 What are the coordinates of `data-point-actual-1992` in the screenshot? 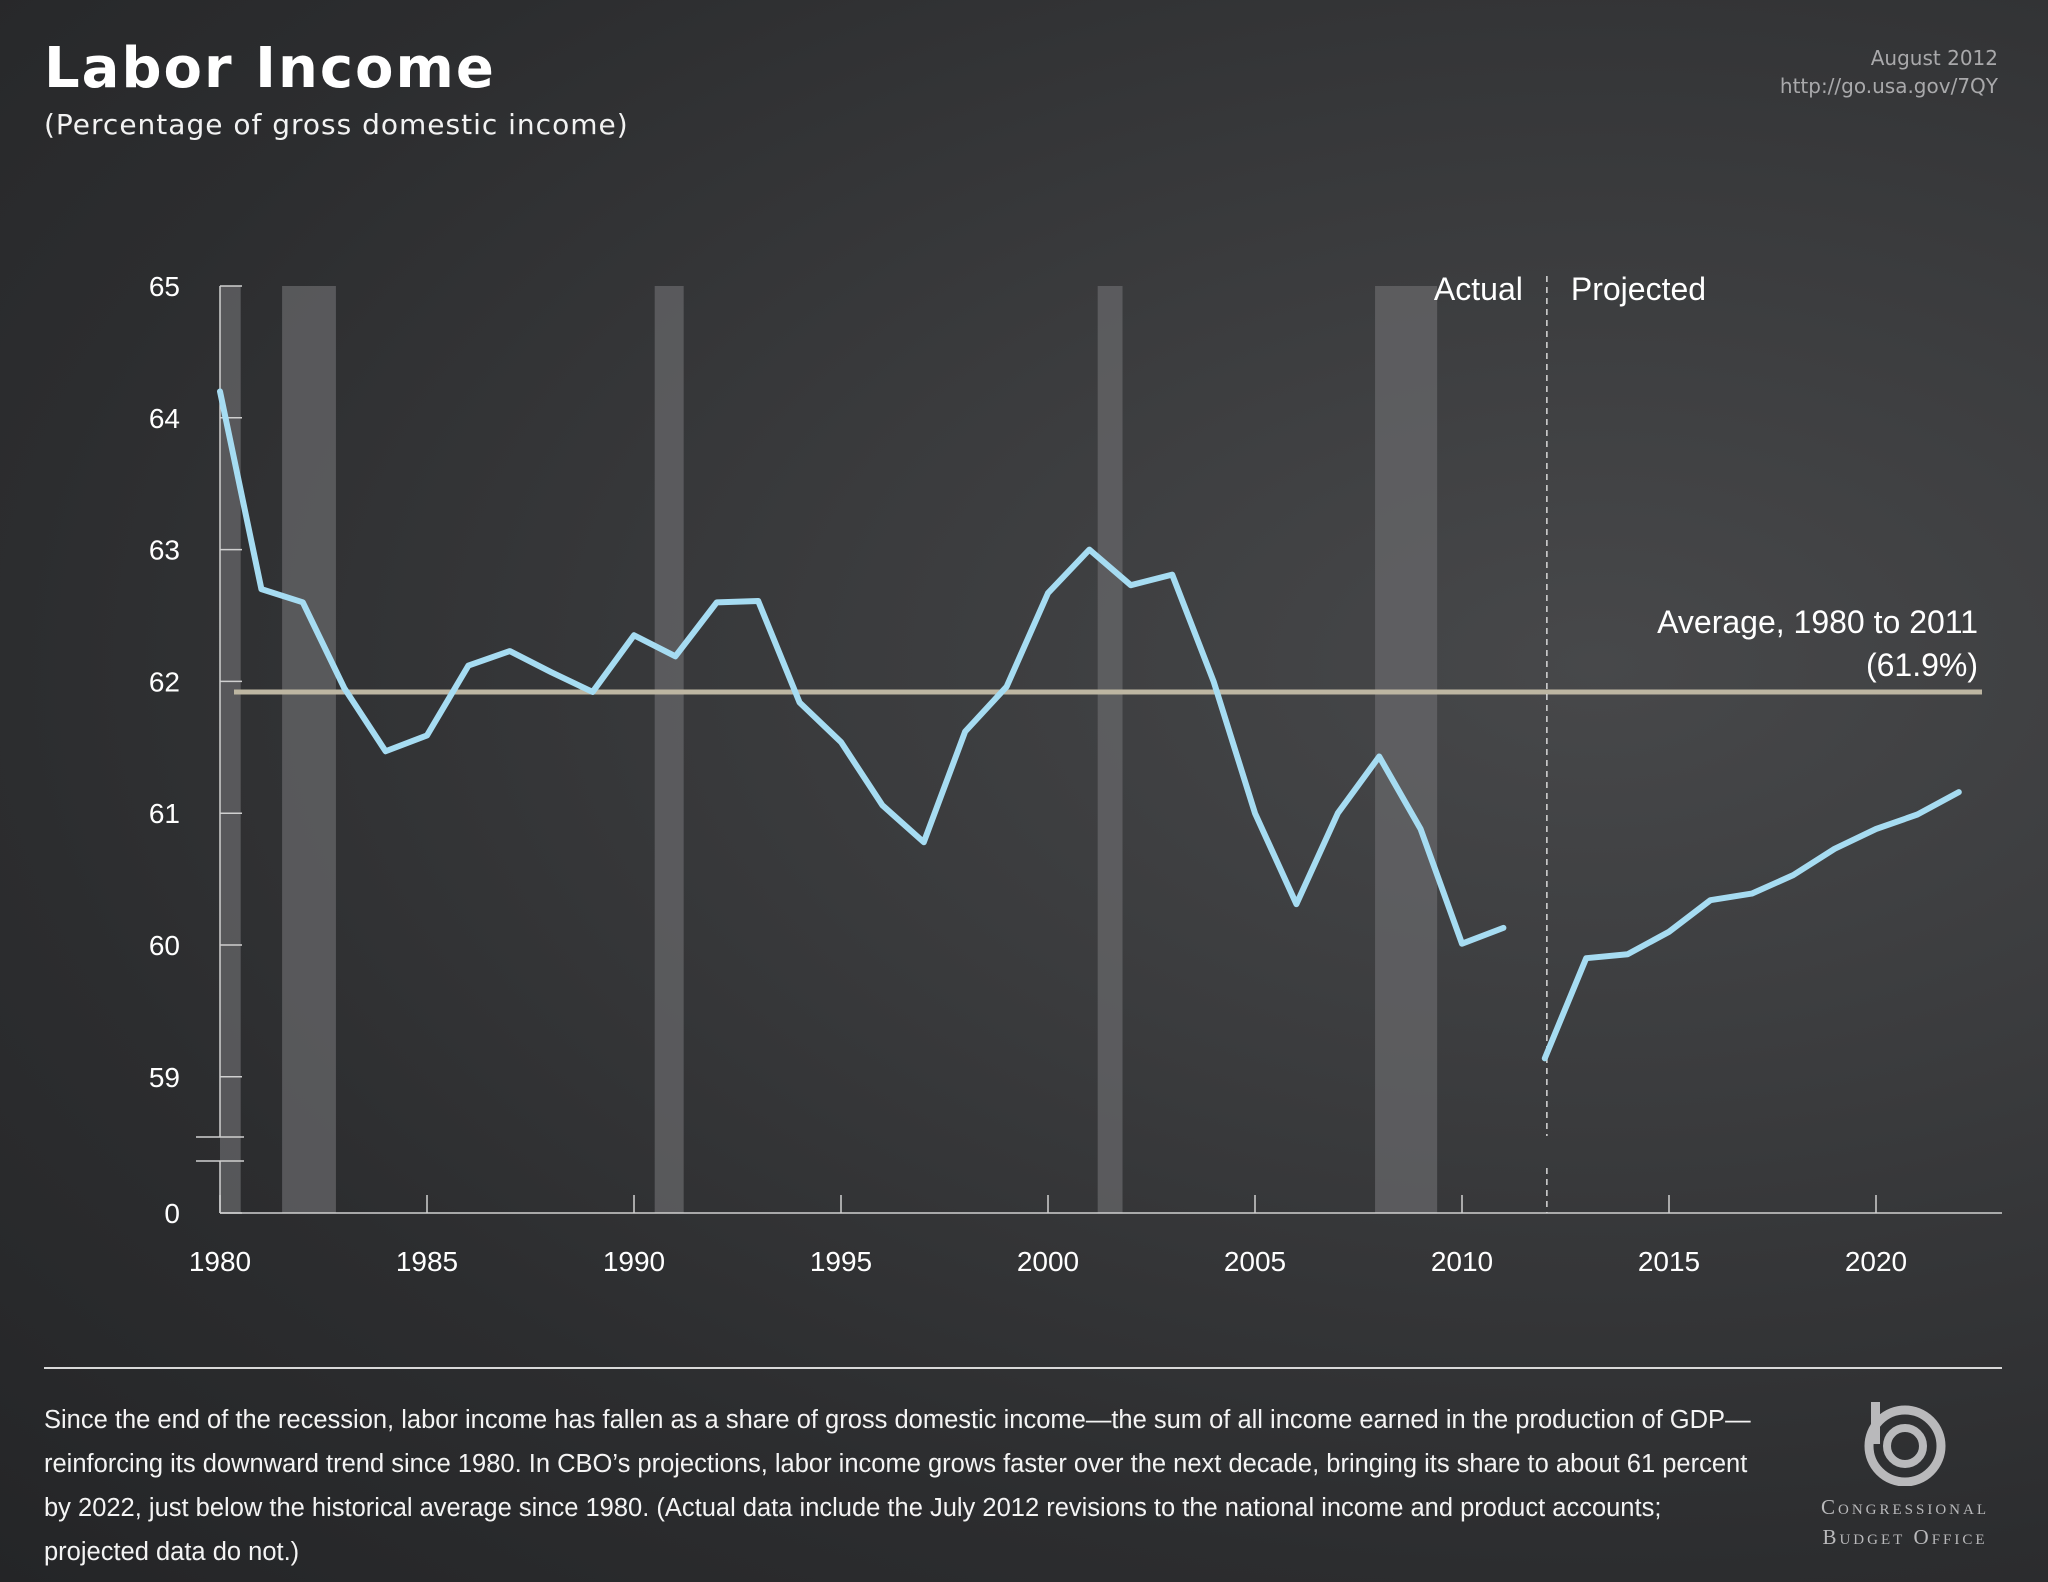 It's located at (717, 602).